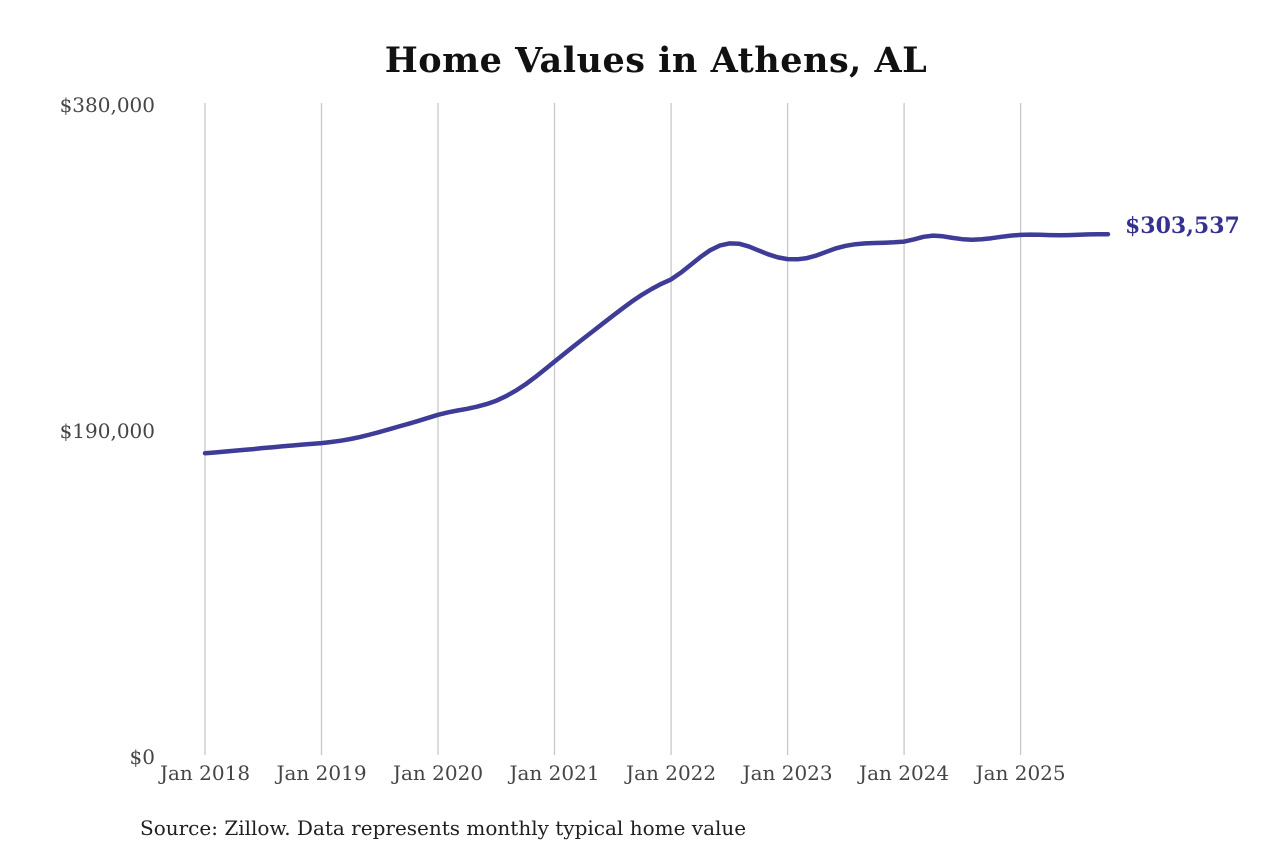 The height and width of the screenshot is (853, 1280). What do you see at coordinates (554, 773) in the screenshot?
I see `x-tick-label: Jan 2021` at bounding box center [554, 773].